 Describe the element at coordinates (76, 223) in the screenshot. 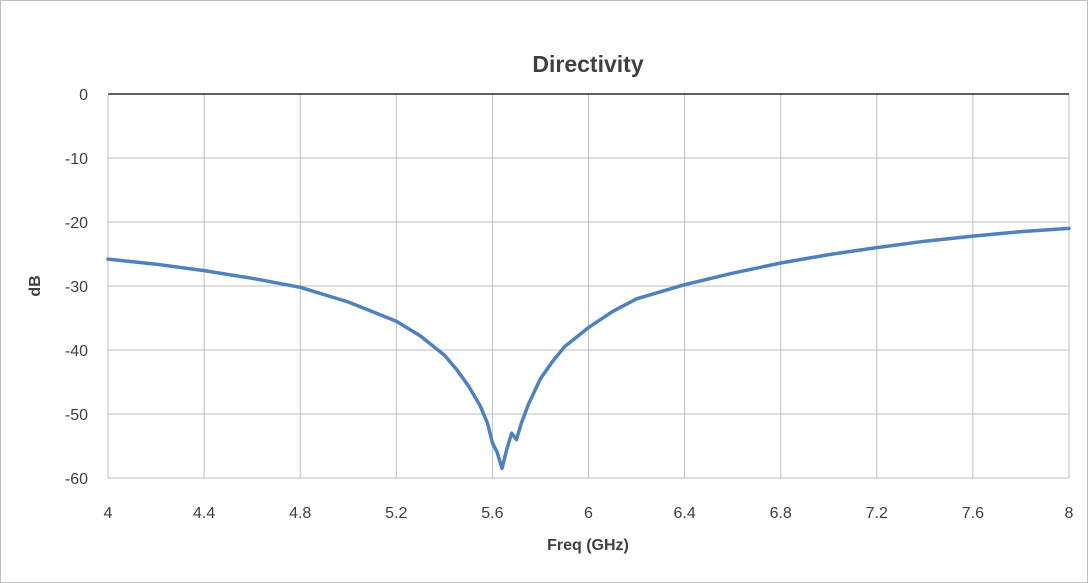

I see `y-tick-label: -20` at that location.